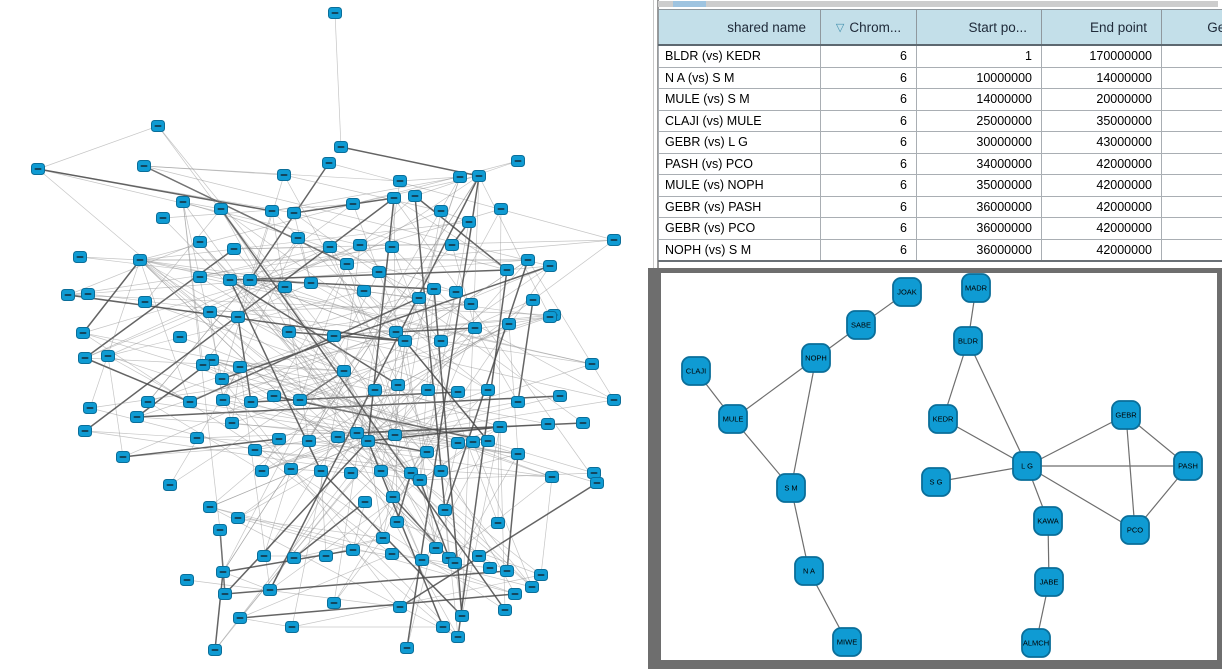 This screenshot has height=669, width=1222. Describe the element at coordinates (1188, 466) in the screenshot. I see `network-node-pash: PASH` at that location.